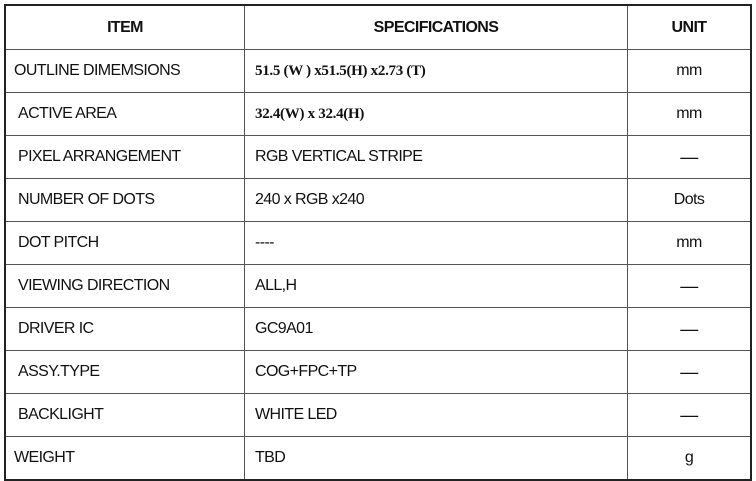 The width and height of the screenshot is (756, 481). I want to click on spec-cell: ALL,H, so click(436, 286).